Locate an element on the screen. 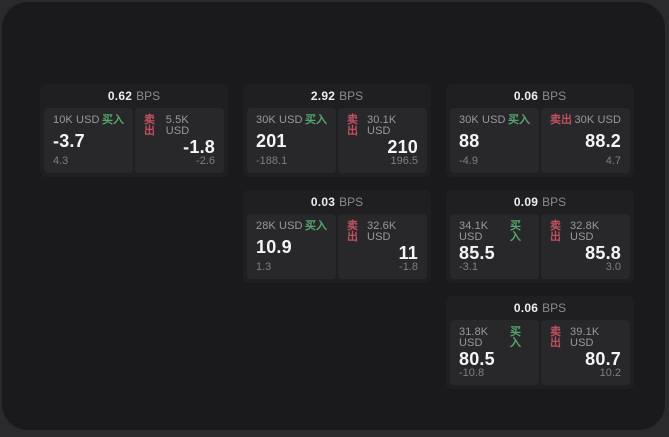 Image resolution: width=669 pixels, height=437 pixels. sell-price: 85.8 is located at coordinates (603, 252).